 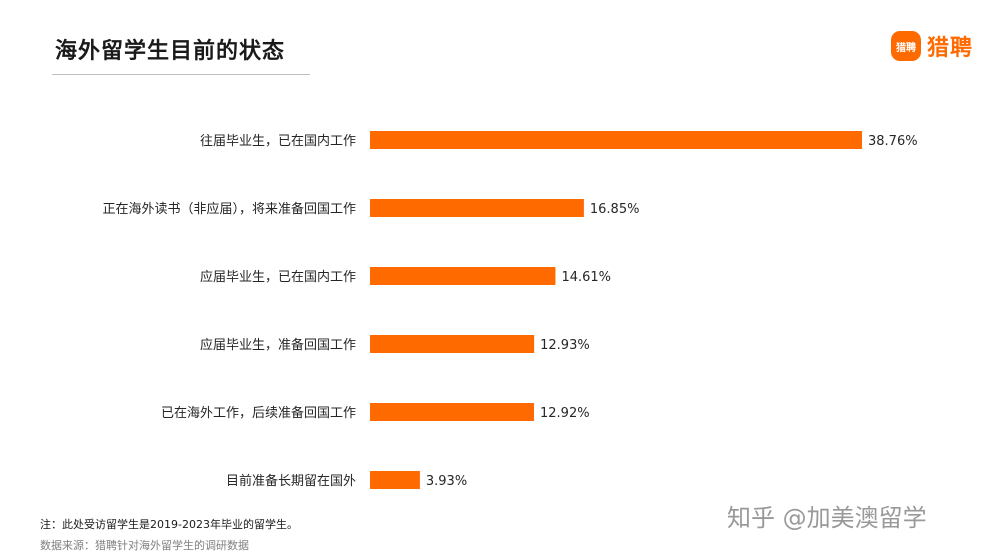 I want to click on brand-logo: 猎聘 猎聘, so click(x=932, y=46).